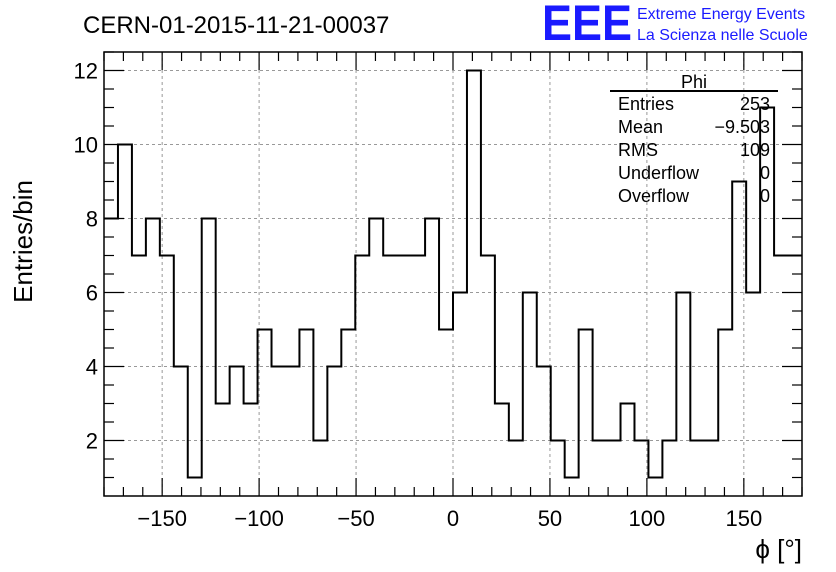 The height and width of the screenshot is (572, 836). I want to click on logo-line-1: Extreme Energy Events, so click(721, 14).